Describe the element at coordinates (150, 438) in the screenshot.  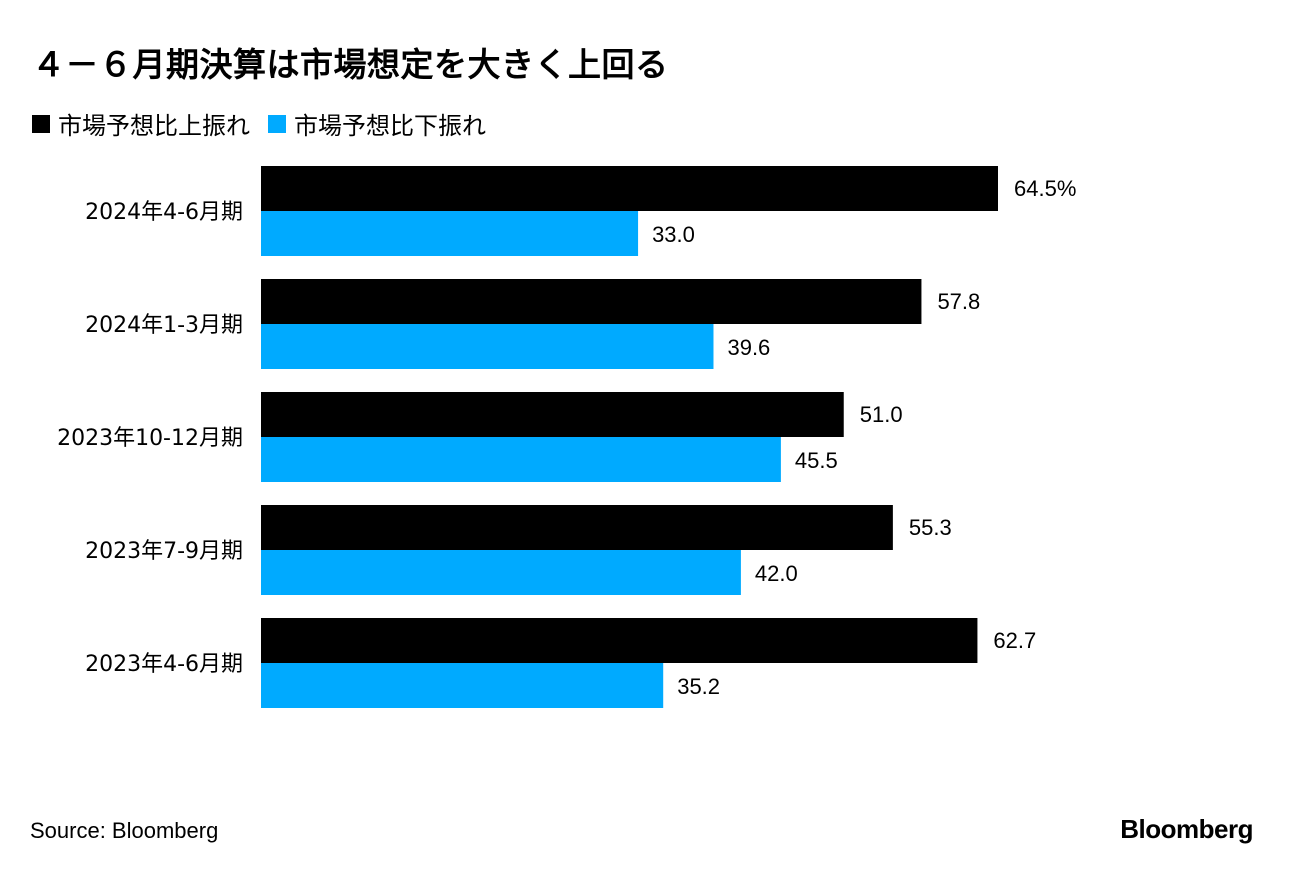
I see `category-label: 2023年10-12月期` at that location.